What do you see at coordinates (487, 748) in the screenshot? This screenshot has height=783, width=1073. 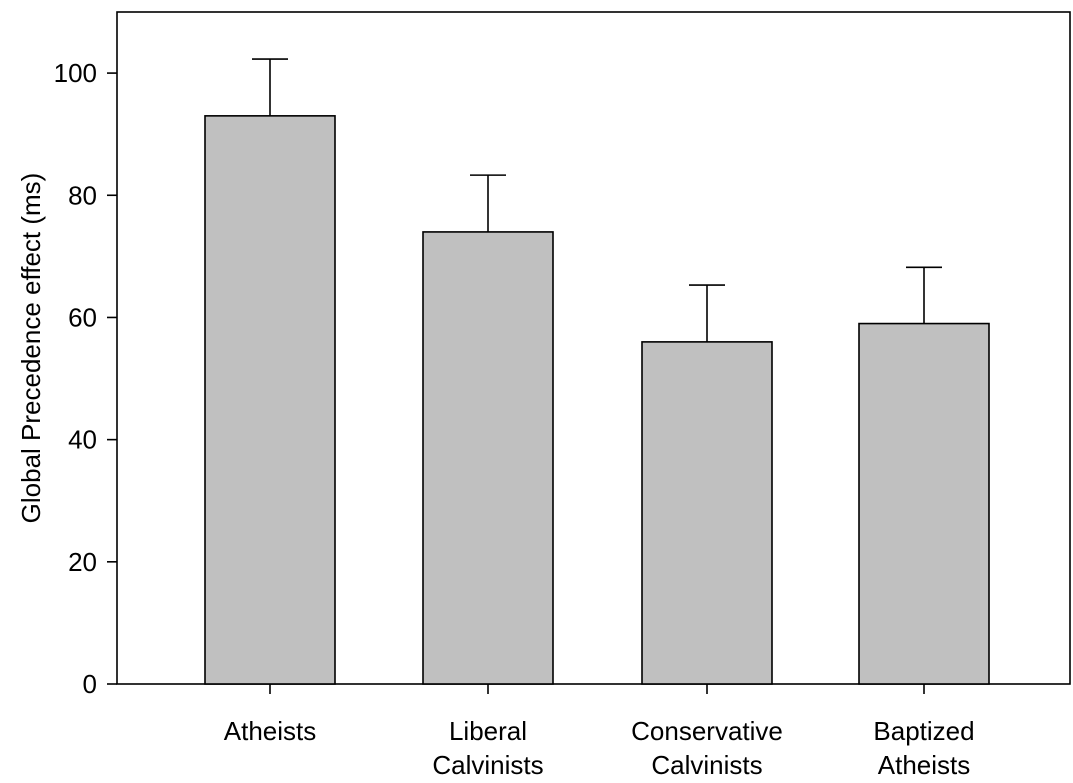 I see `x-tick-label: Liberal Calvinists` at bounding box center [487, 748].